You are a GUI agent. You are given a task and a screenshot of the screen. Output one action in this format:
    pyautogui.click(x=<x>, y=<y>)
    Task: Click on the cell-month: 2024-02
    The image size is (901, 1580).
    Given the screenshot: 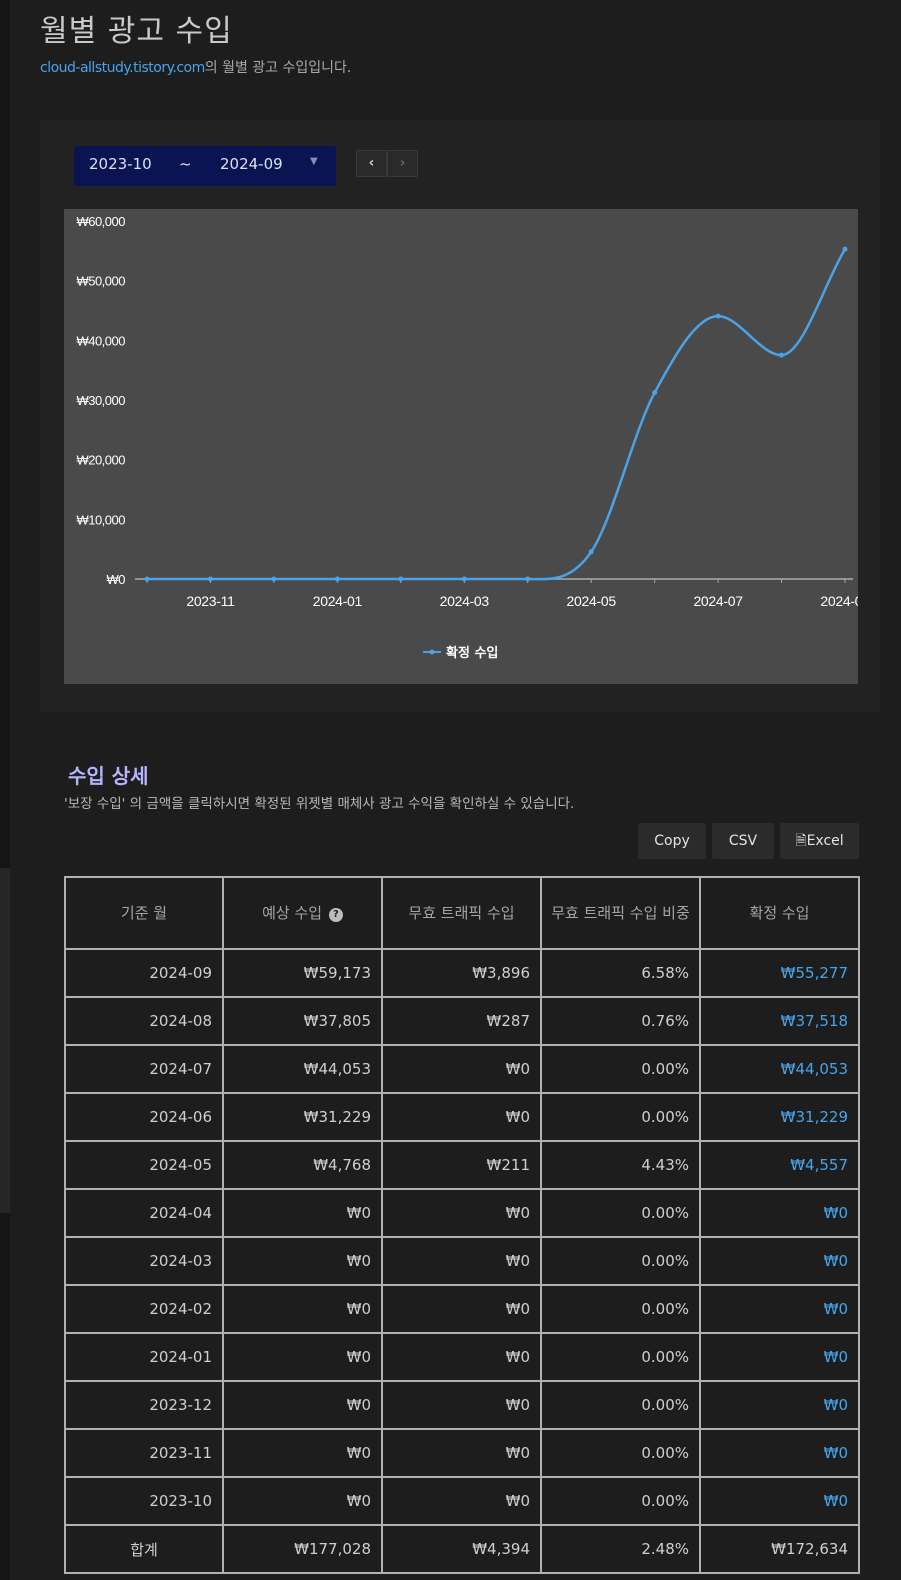 What is the action you would take?
    pyautogui.click(x=144, y=1309)
    